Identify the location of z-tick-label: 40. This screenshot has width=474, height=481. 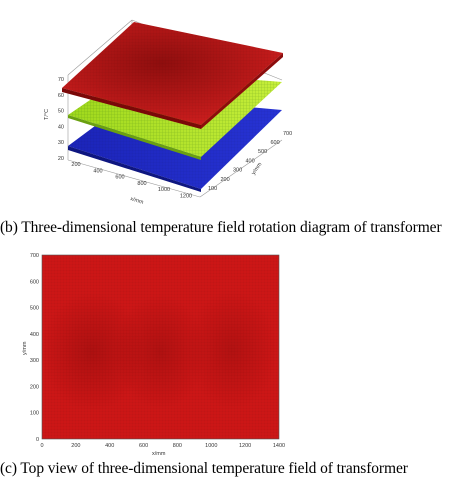
(61, 127).